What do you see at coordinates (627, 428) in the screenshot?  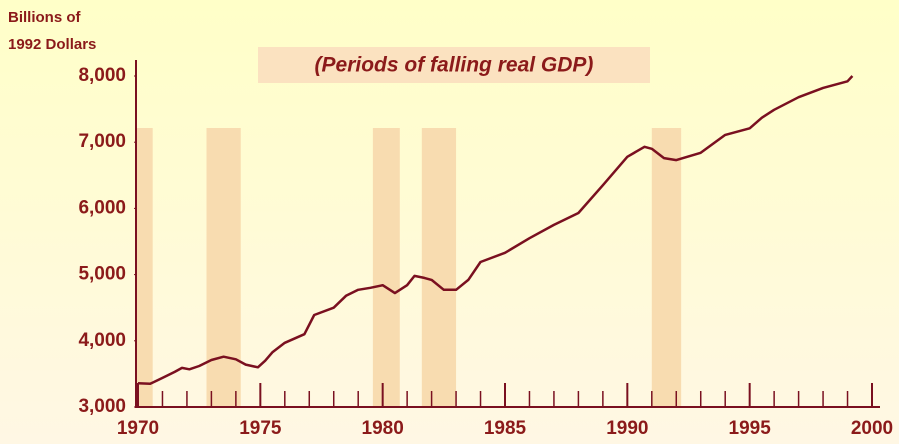 I see `x-tick-label: 1990` at bounding box center [627, 428].